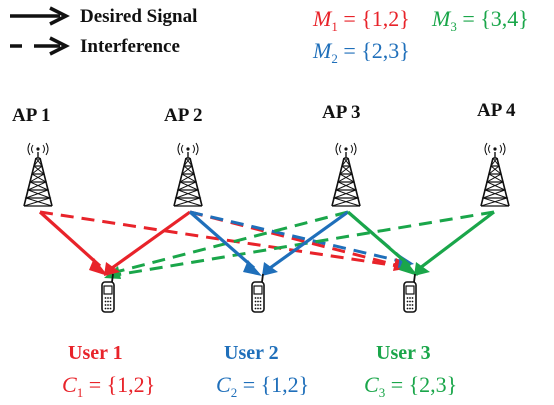 The height and width of the screenshot is (405, 554). What do you see at coordinates (453, 26) in the screenshot?
I see `cluster-3-sub: 3` at bounding box center [453, 26].